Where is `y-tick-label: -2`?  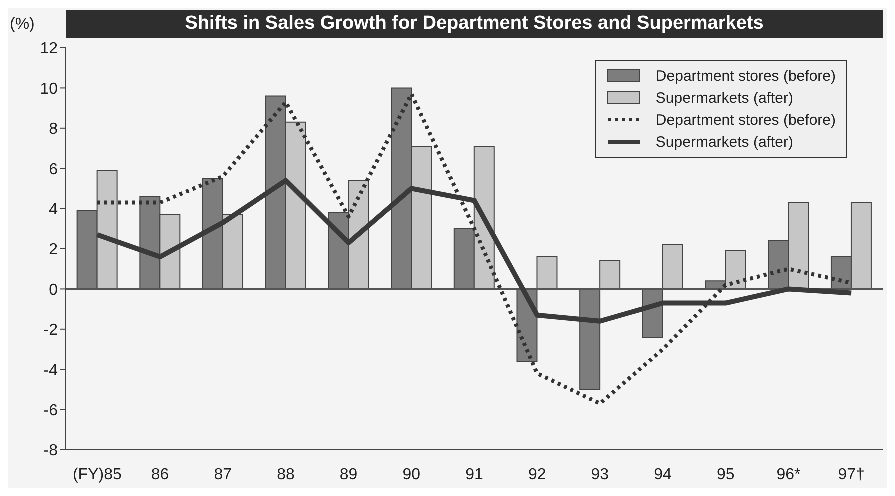
y-tick-label: -2 is located at coordinates (51, 331).